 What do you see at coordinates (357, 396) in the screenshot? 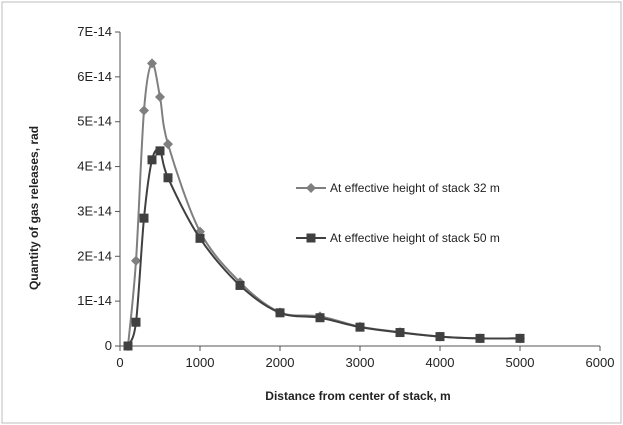
I see `x-axis-title: Distance from center of stack, m` at bounding box center [357, 396].